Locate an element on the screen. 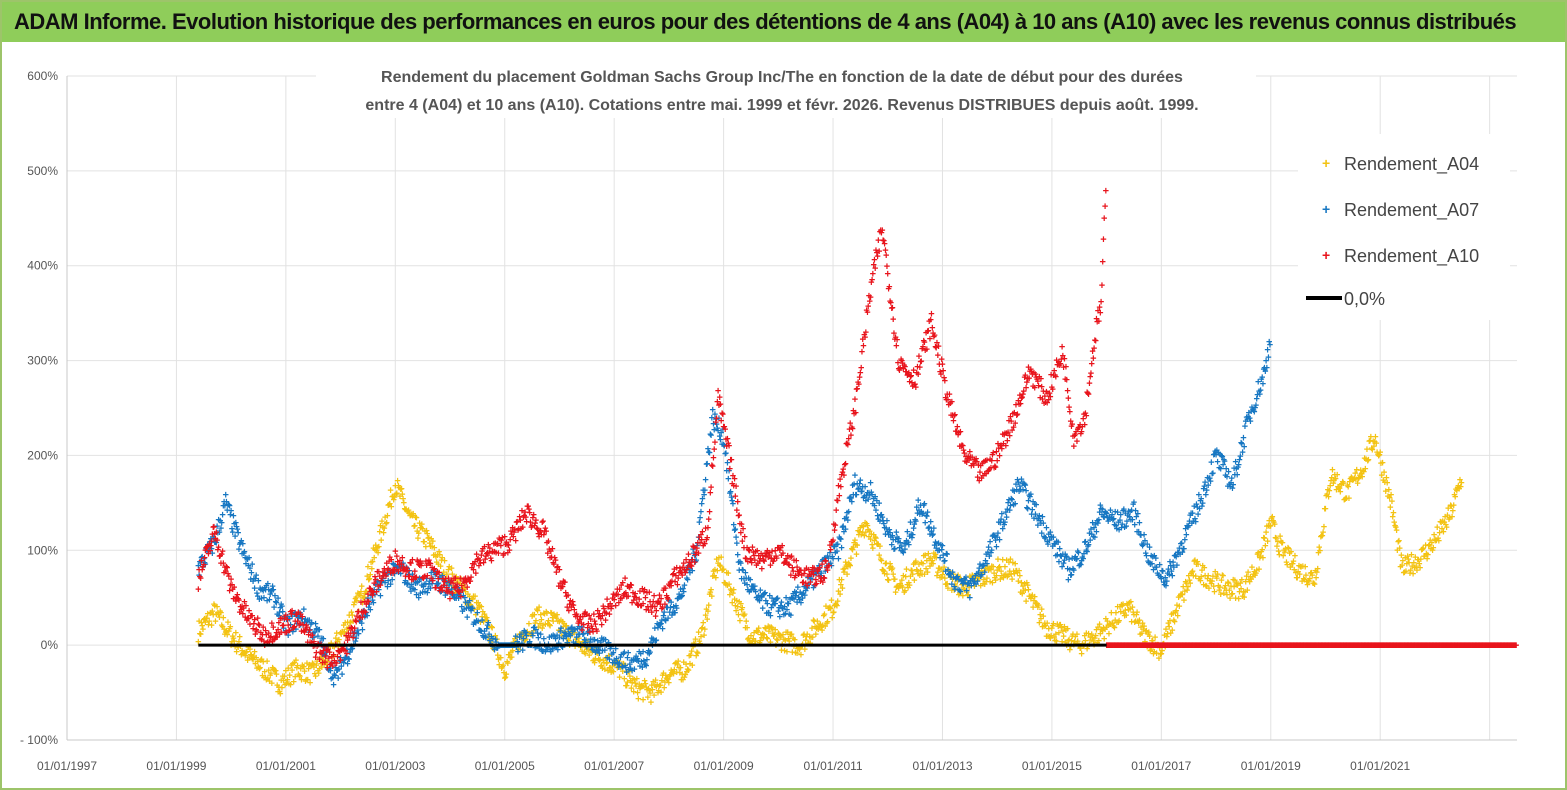 This screenshot has height=790, width=1567. y-tick-label: 200% is located at coordinates (42, 455).